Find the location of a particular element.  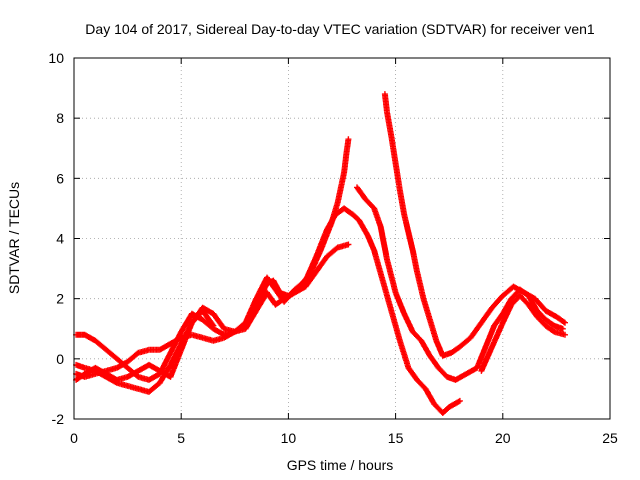

y-tick-label: 8 is located at coordinates (60, 118).